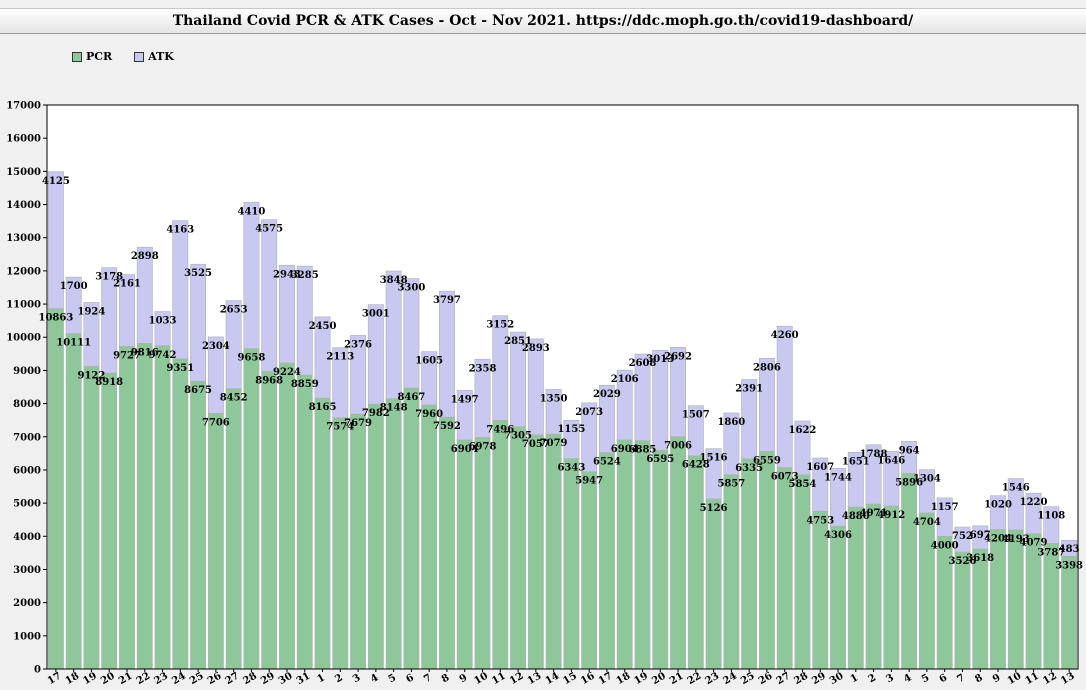 The width and height of the screenshot is (1086, 690). Describe the element at coordinates (962, 536) in the screenshot. I see `data-label-atk: 752` at that location.